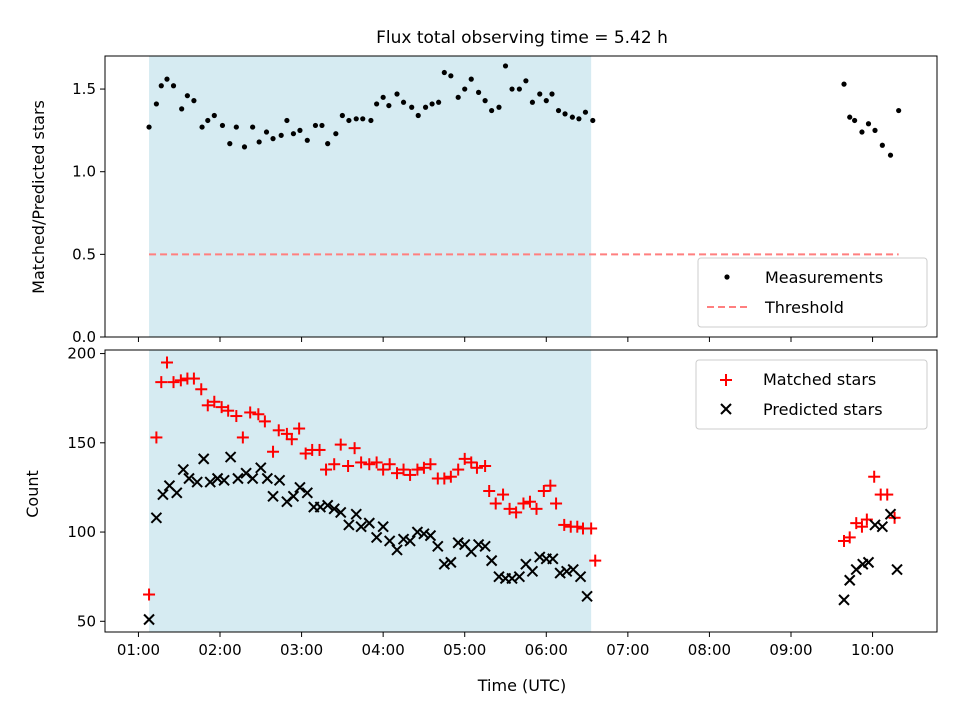  Describe the element at coordinates (524, 110) in the screenshot. I see `measurement-points` at that location.